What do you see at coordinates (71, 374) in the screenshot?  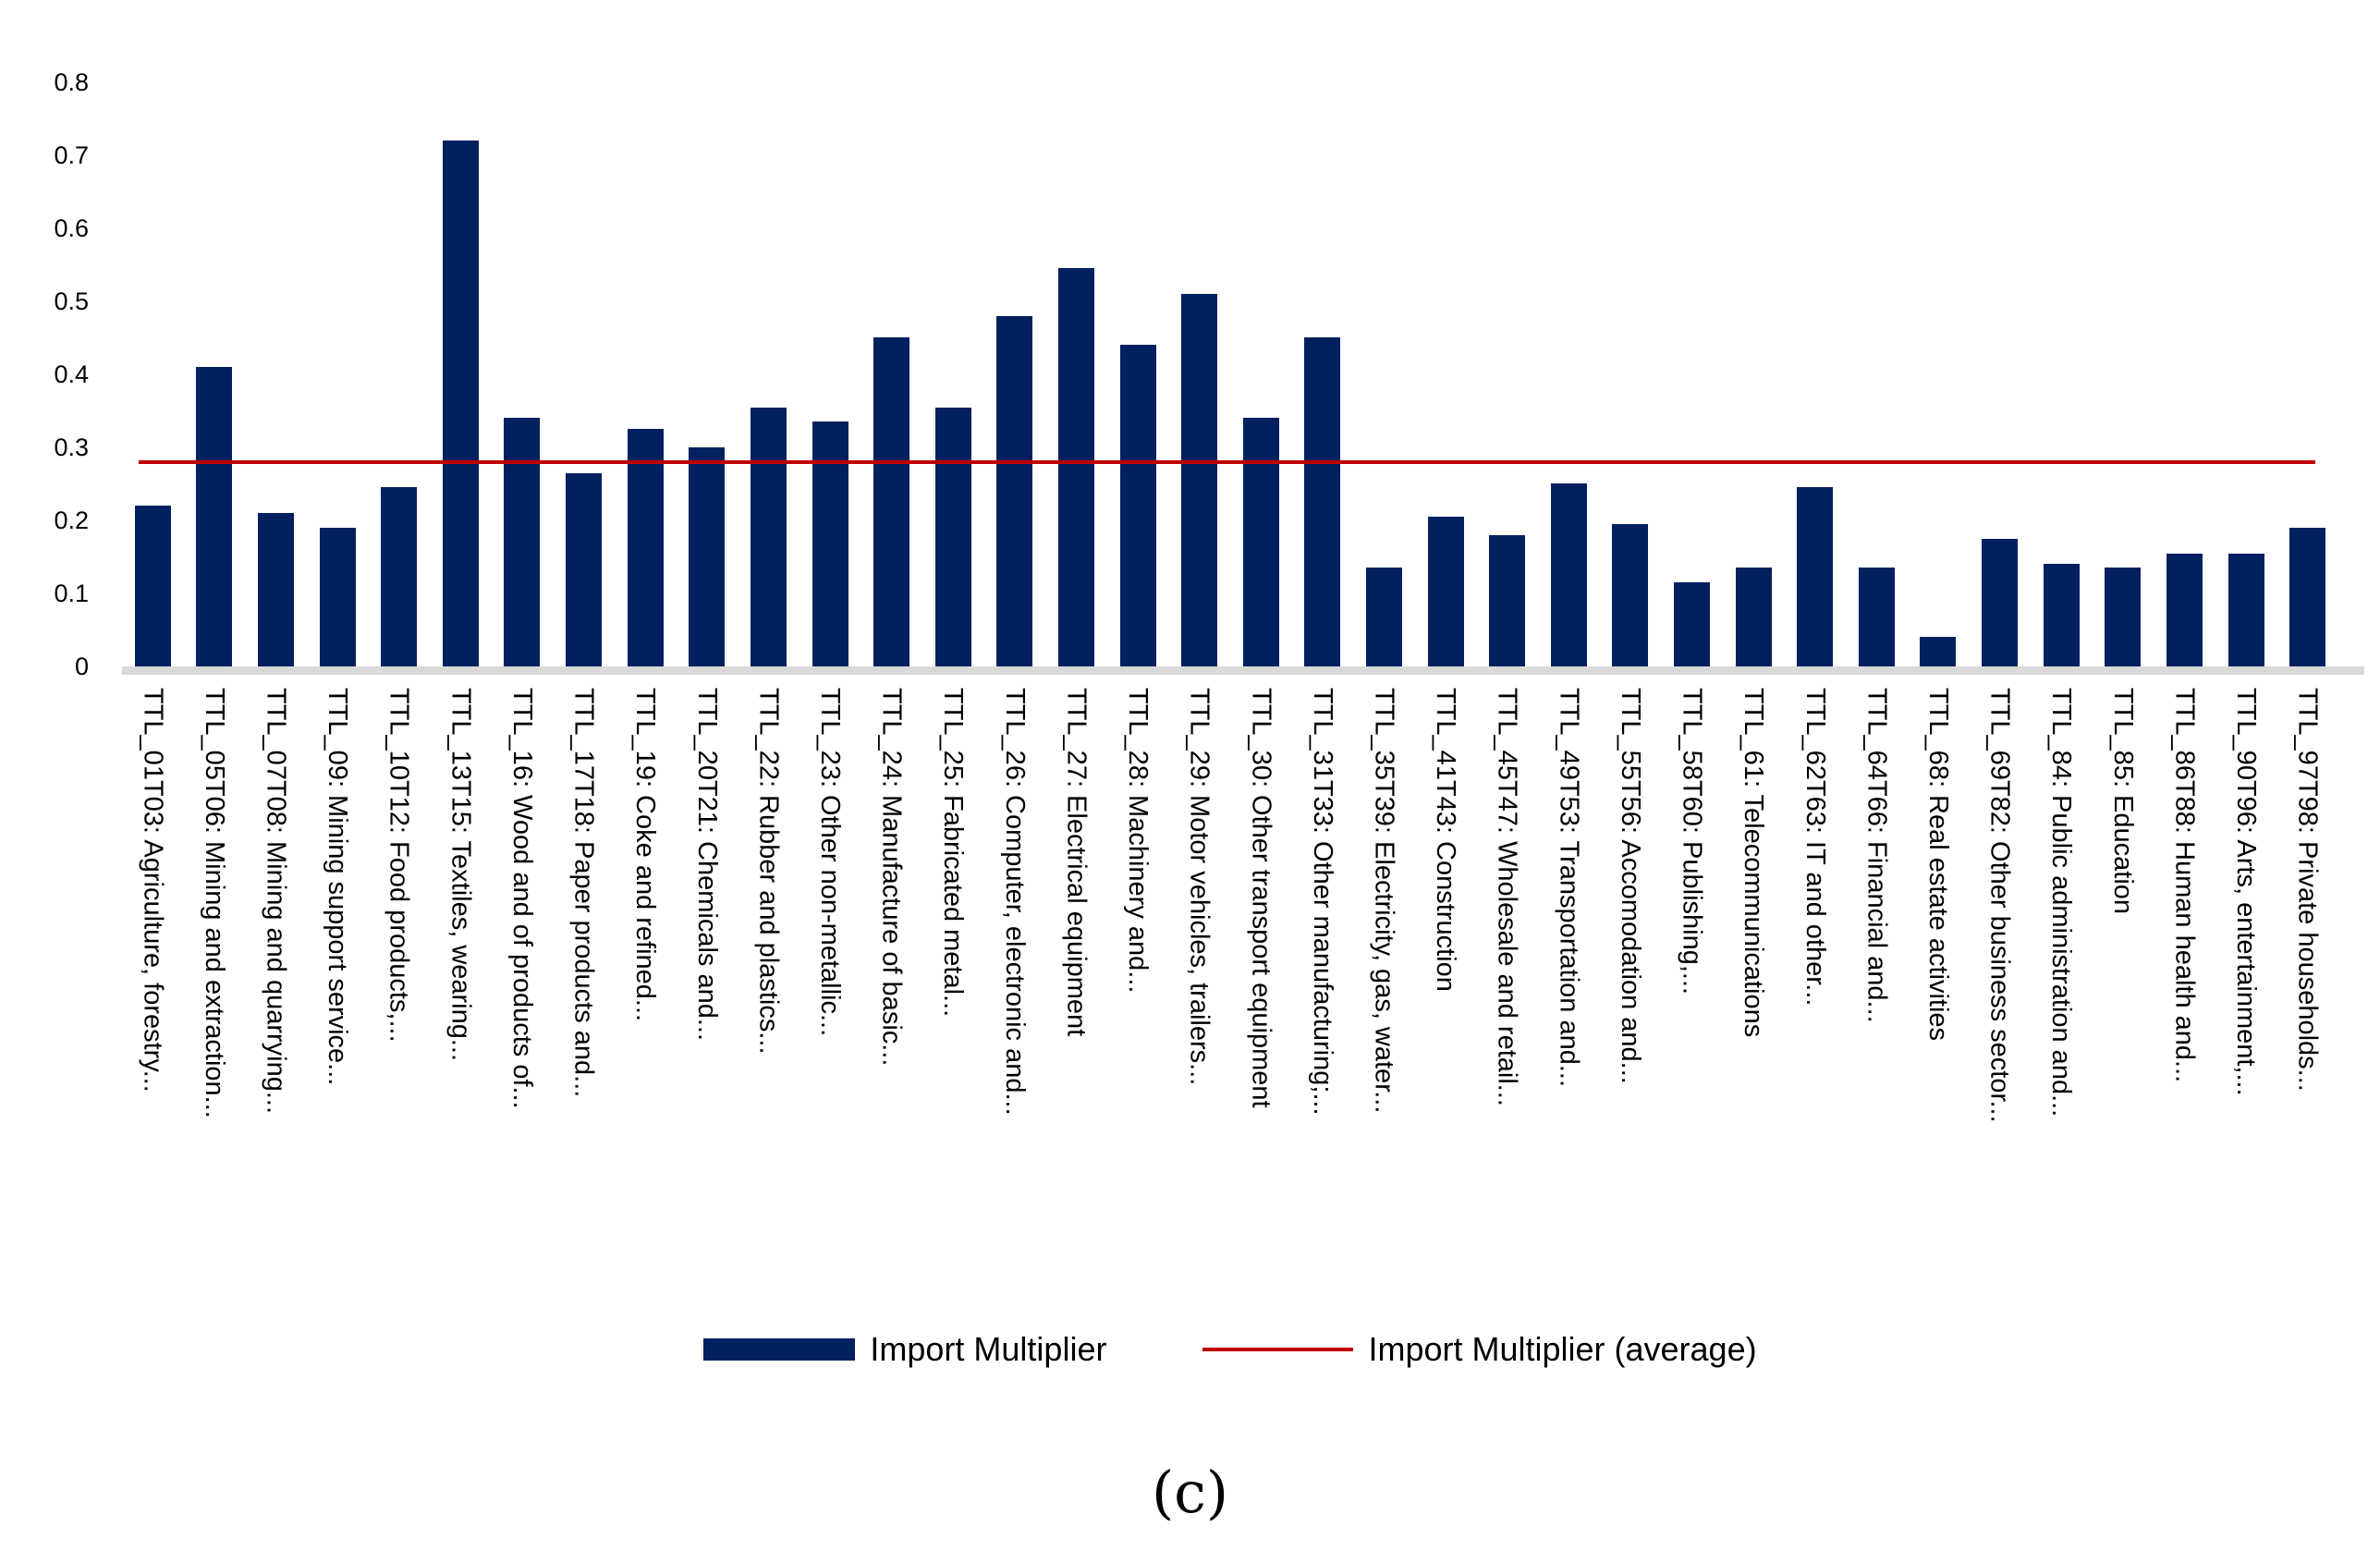 I see `y-tick-label: 0.4` at bounding box center [71, 374].